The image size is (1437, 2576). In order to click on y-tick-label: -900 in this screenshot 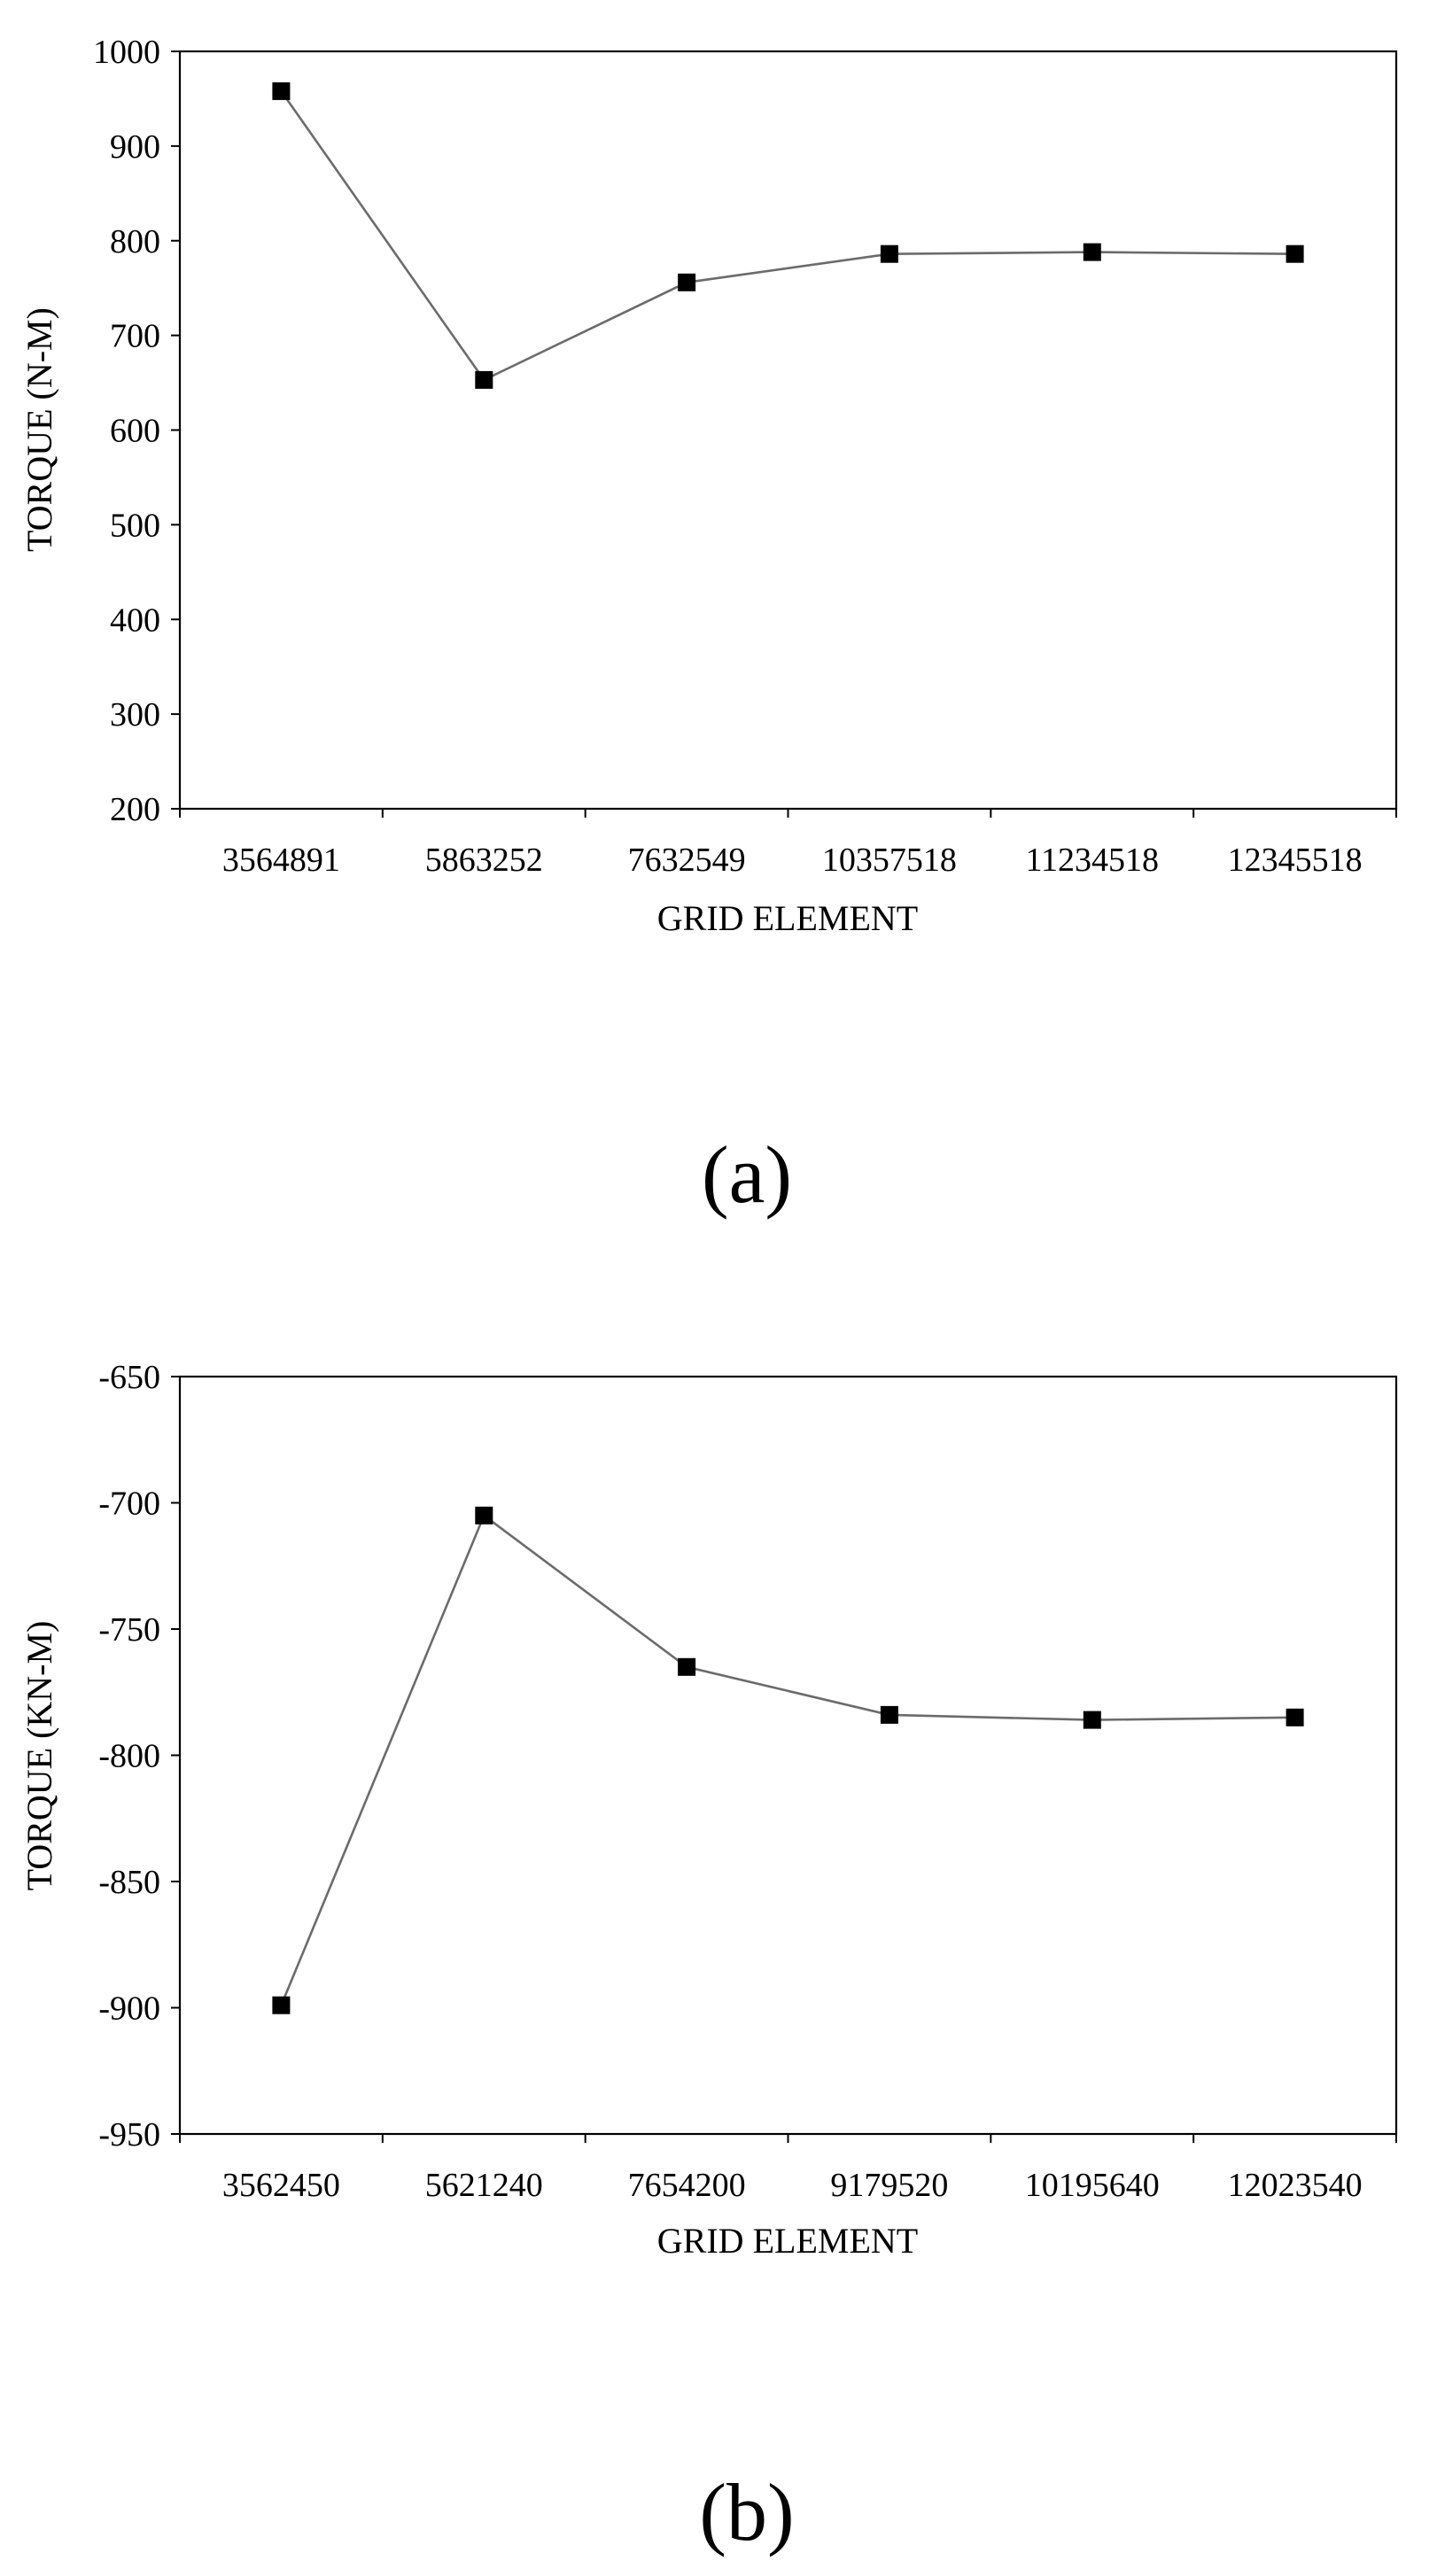, I will do `click(129, 2009)`.